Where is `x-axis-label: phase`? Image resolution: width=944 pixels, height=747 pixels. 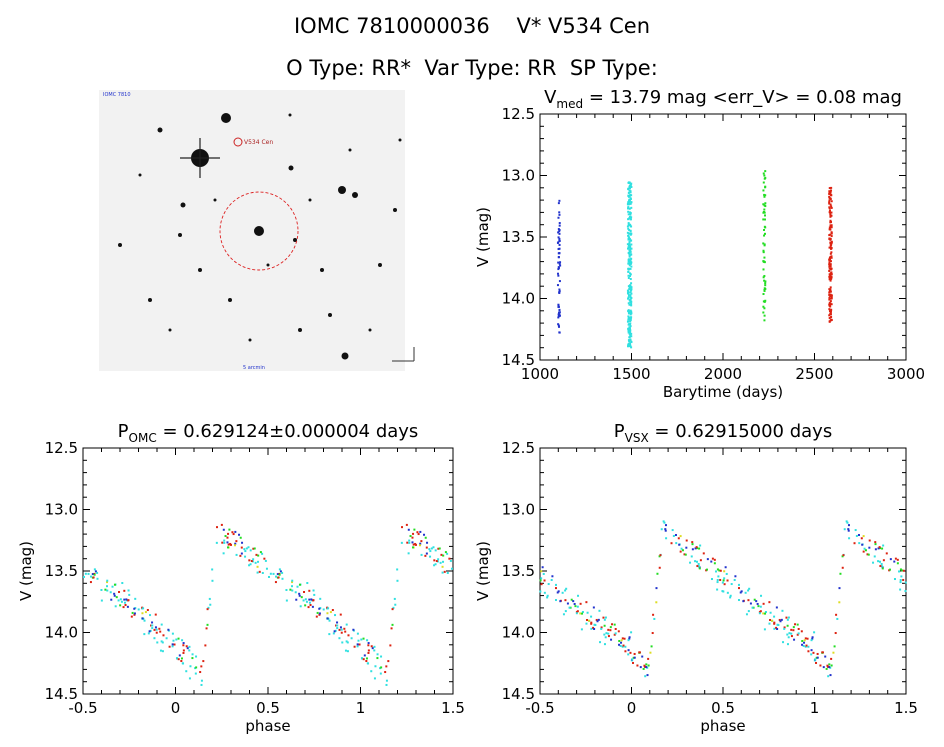 x-axis-label: phase is located at coordinates (722, 726).